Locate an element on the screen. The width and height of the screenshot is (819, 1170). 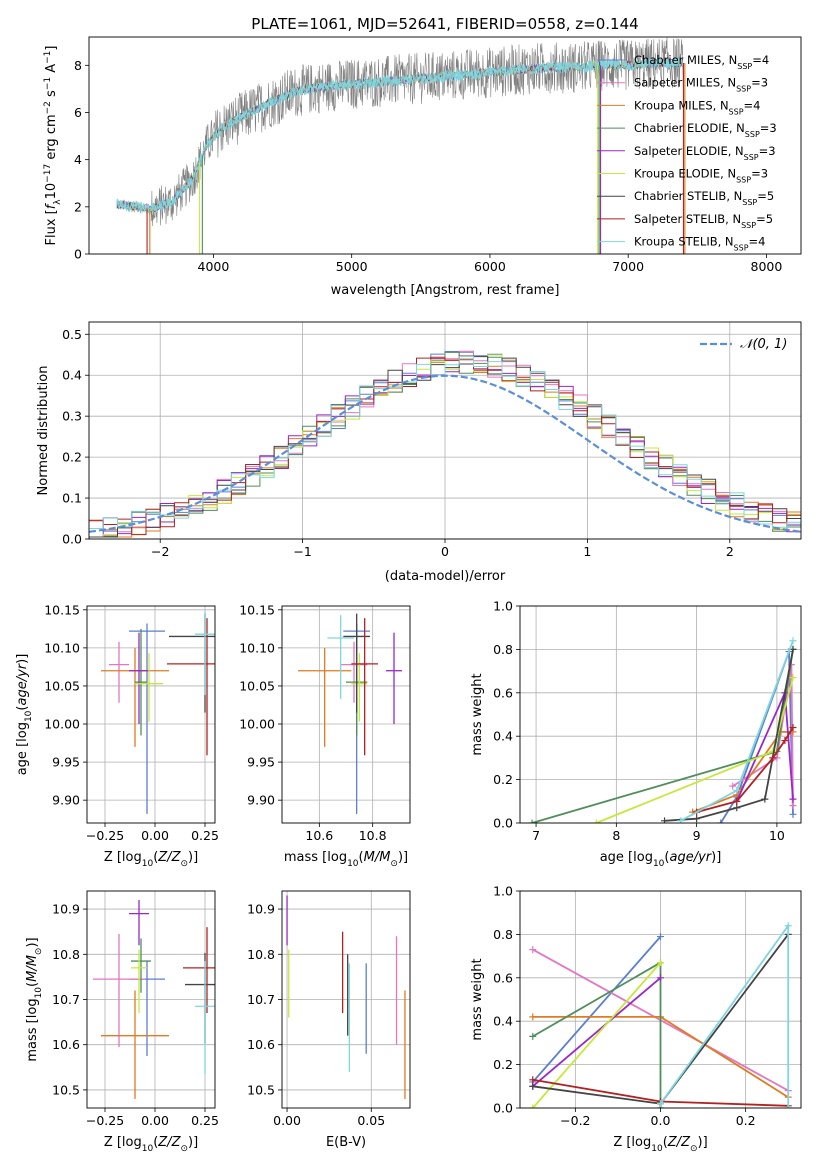
legend-label: Chabrier ELODIE, NSSP=3 is located at coordinates (705, 130).